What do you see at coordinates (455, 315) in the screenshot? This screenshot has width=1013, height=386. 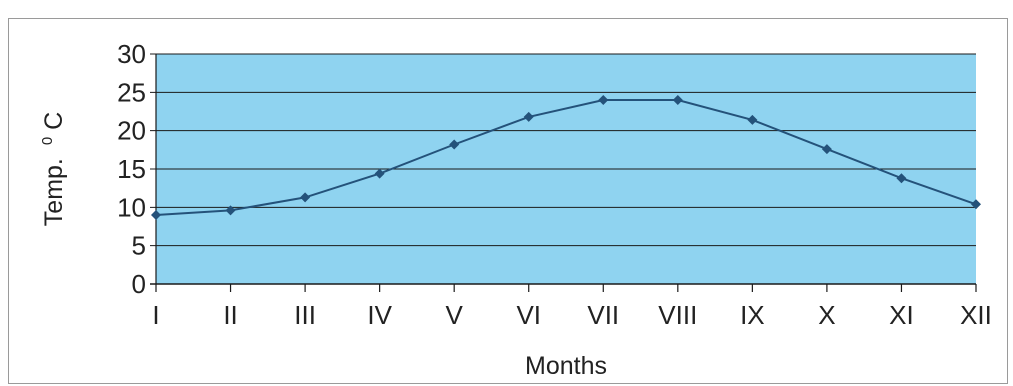 I see `x-tick-label: V` at bounding box center [455, 315].